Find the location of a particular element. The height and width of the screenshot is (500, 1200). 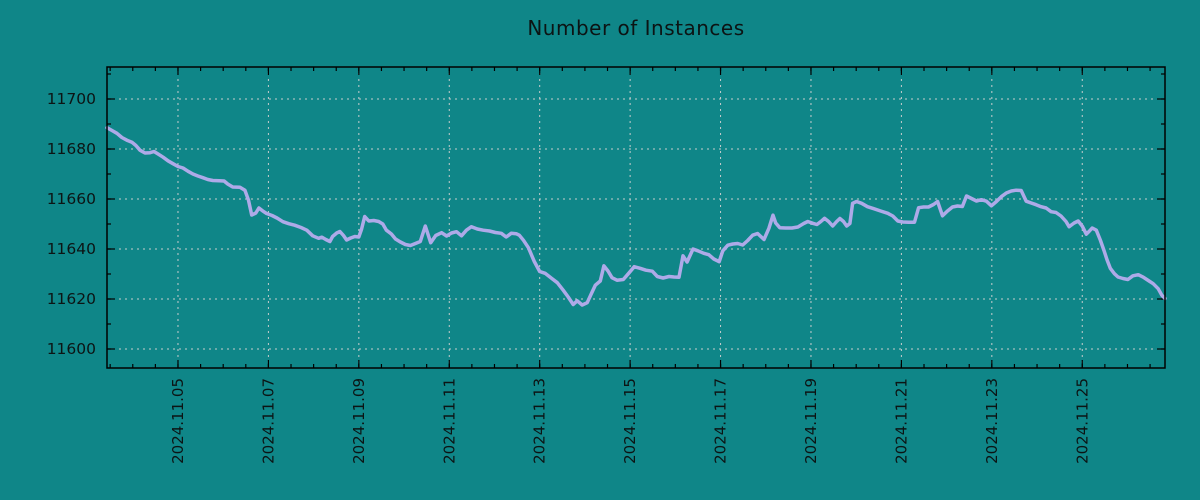

y-tick-label: 11600 is located at coordinates (71, 349).